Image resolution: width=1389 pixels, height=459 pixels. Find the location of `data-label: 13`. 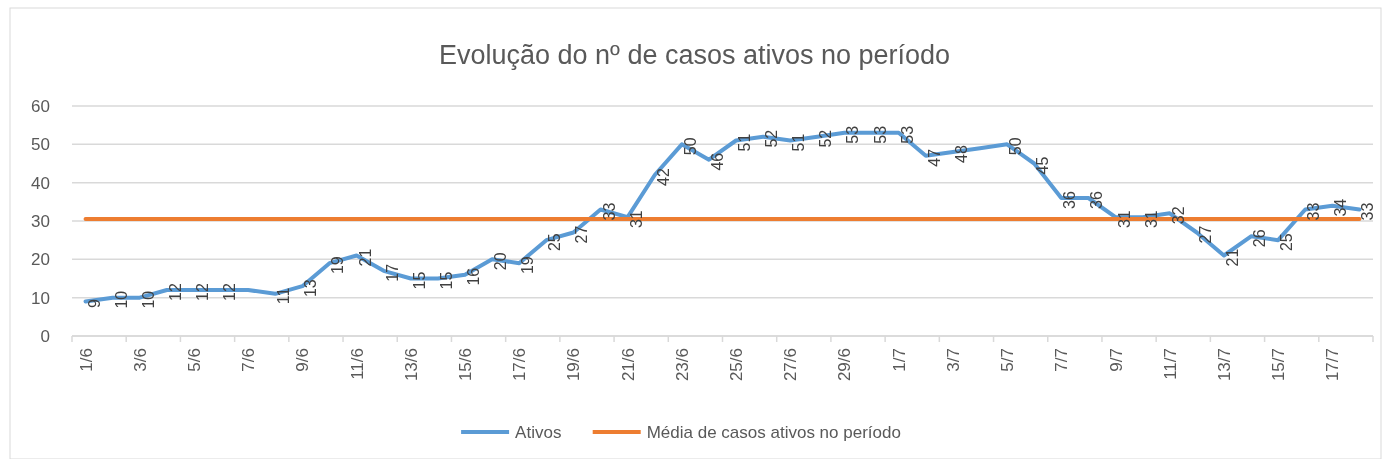

data-label: 13 is located at coordinates (311, 288).